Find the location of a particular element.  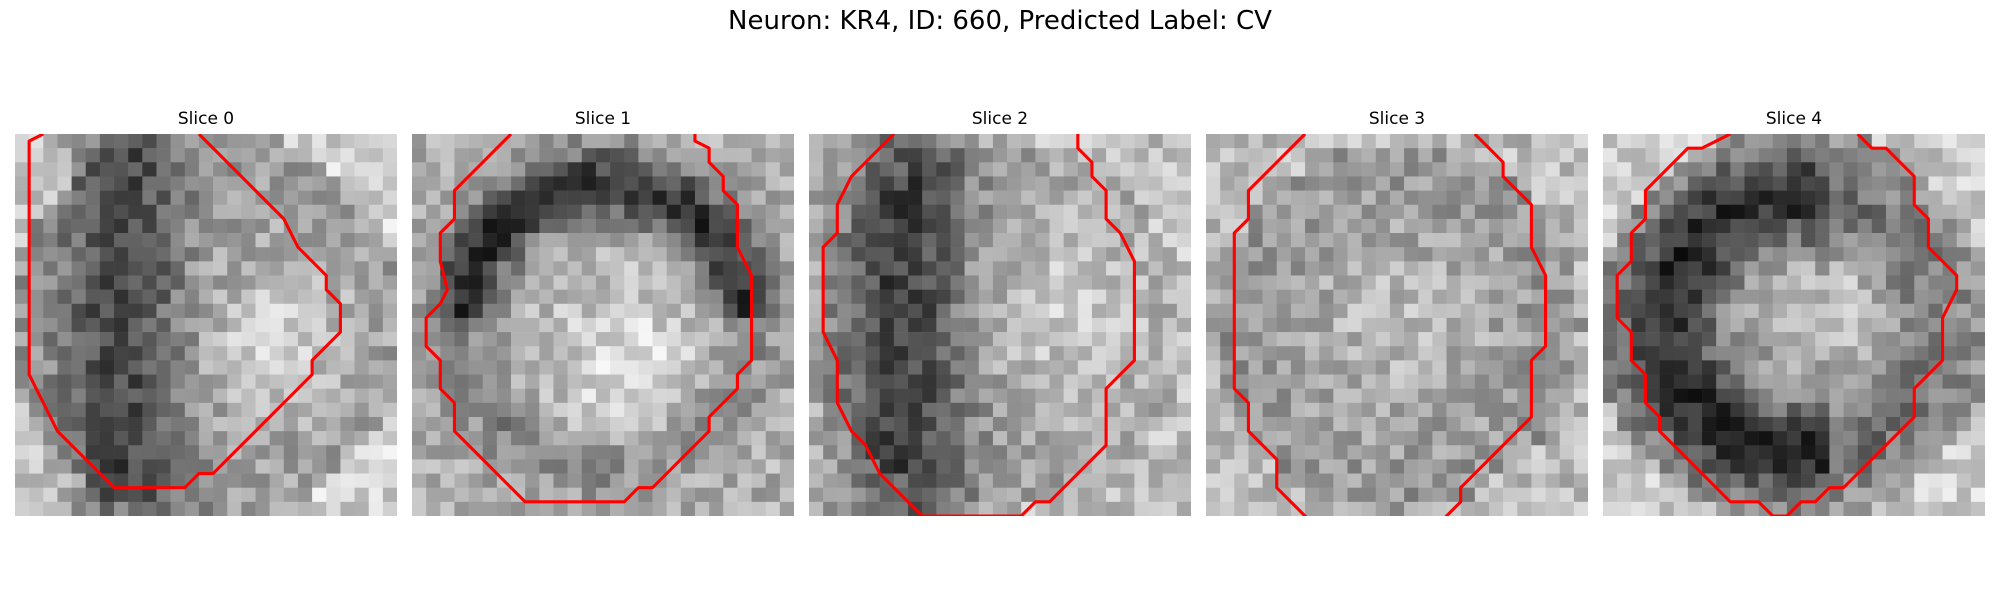

panel-title: Slice 2 is located at coordinates (1000, 119).